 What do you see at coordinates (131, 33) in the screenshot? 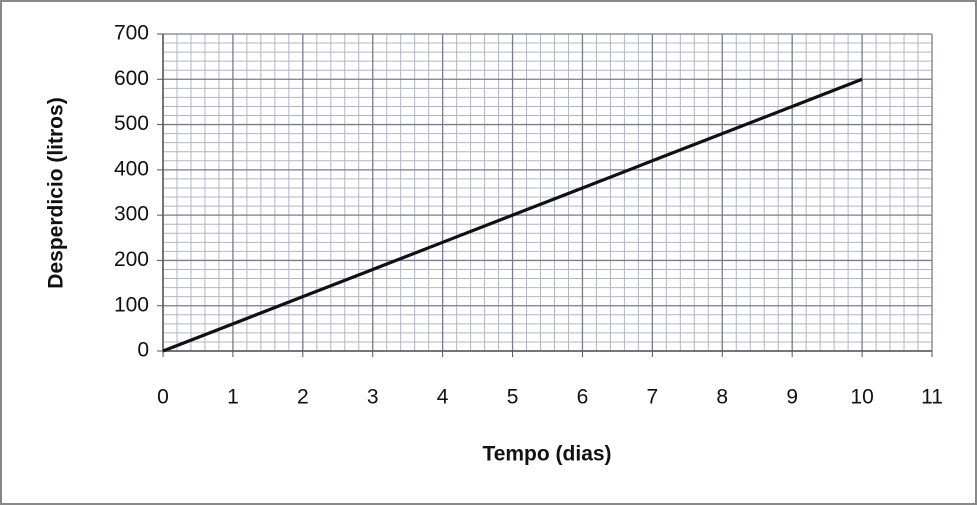
I see `y-tick-label: 700` at bounding box center [131, 33].